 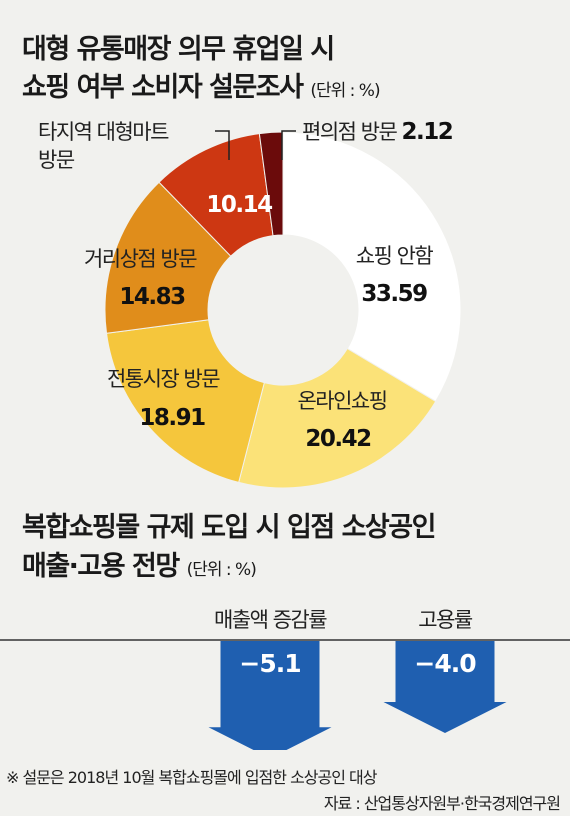 What do you see at coordinates (271, 184) in the screenshot?
I see `donut-slice-pyeonuijeom` at bounding box center [271, 184].